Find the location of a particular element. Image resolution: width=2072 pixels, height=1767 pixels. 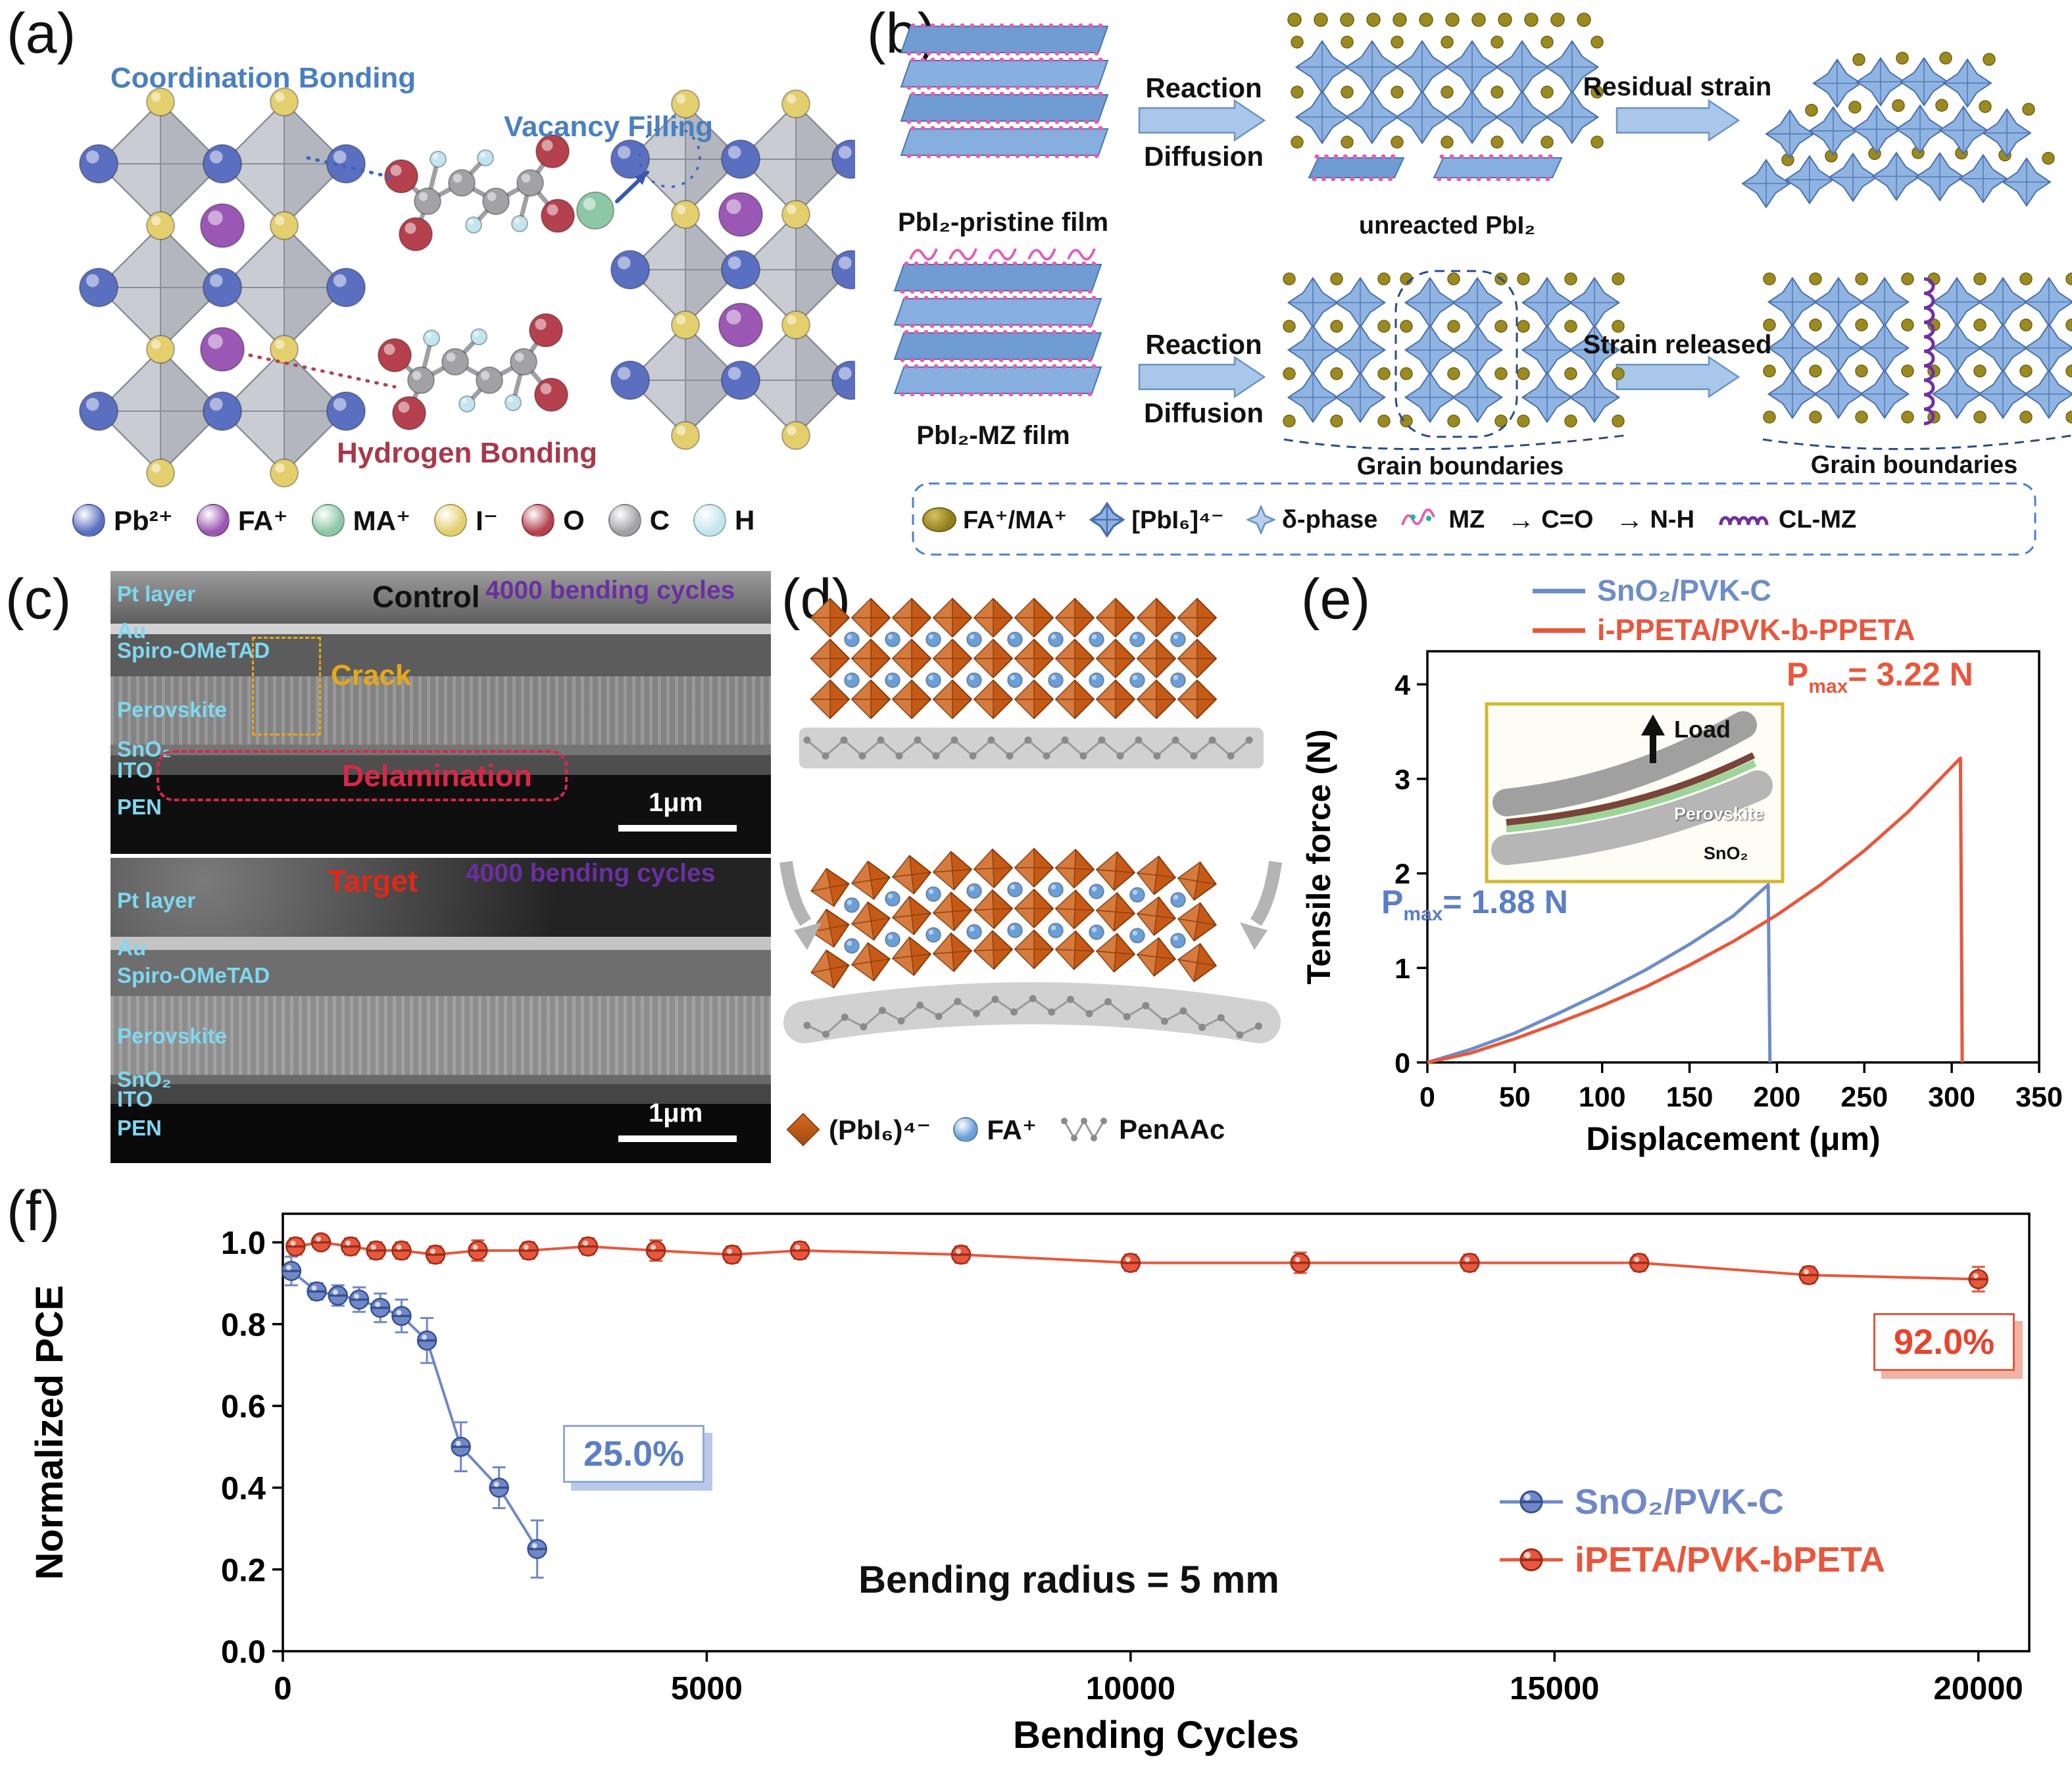

pmax-red-annotation: Pmax= 3.22 N is located at coordinates (1880, 676).